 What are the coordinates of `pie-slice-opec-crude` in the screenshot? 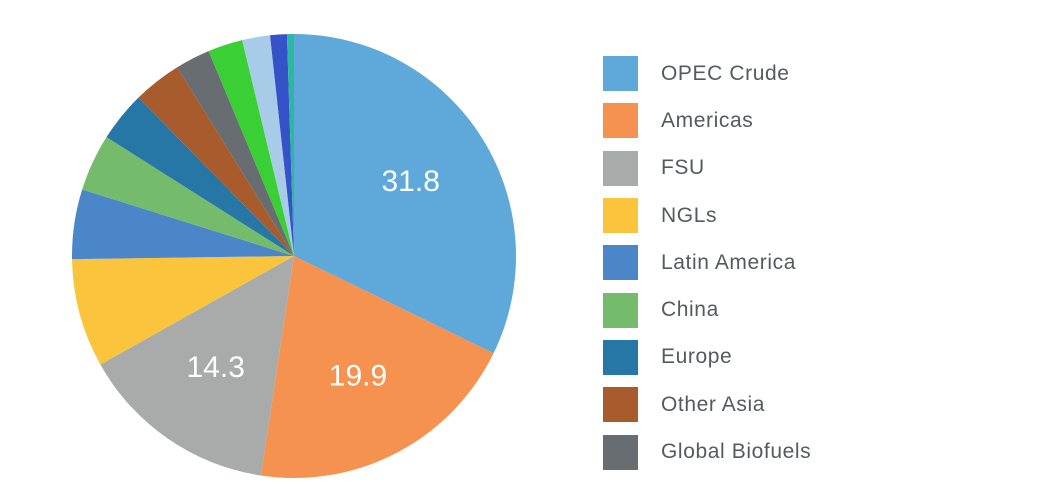 It's located at (405, 194).